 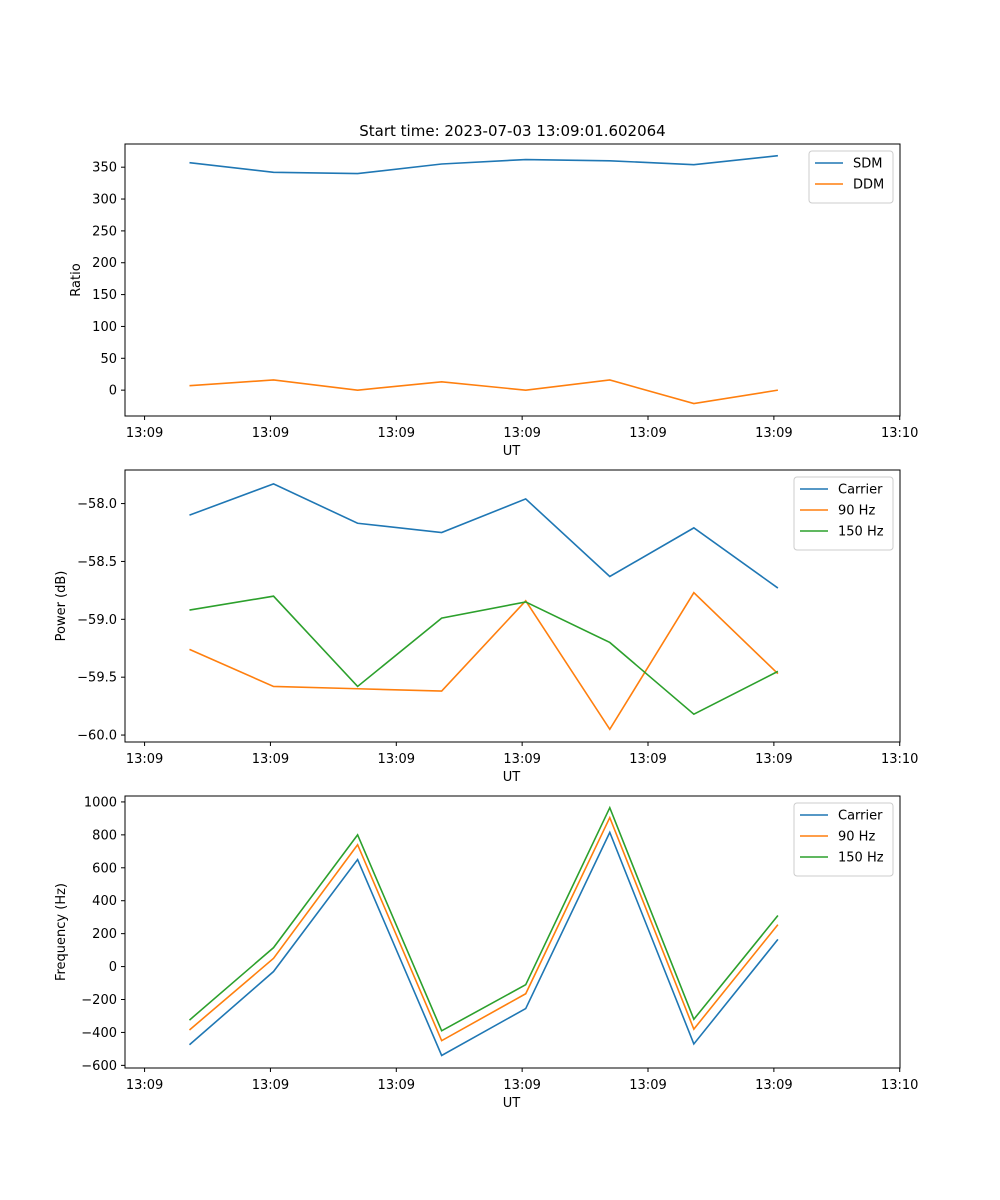 I want to click on legend: SDM DDM, so click(x=851, y=177).